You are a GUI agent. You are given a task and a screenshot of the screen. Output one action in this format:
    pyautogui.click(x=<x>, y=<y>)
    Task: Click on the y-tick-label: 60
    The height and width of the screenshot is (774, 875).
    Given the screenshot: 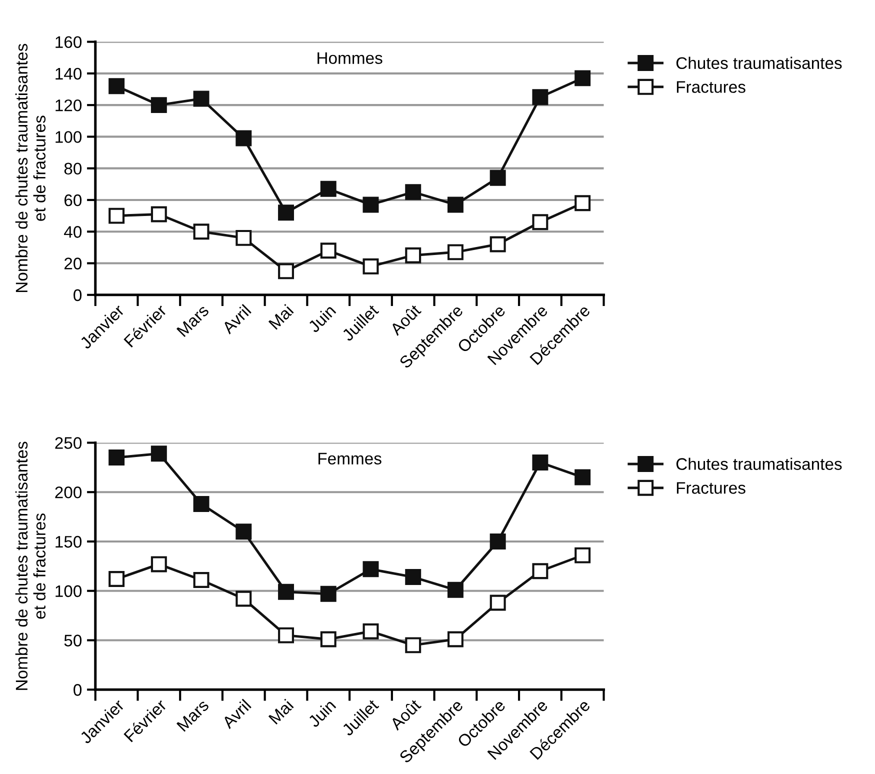 What is the action you would take?
    pyautogui.click(x=73, y=200)
    